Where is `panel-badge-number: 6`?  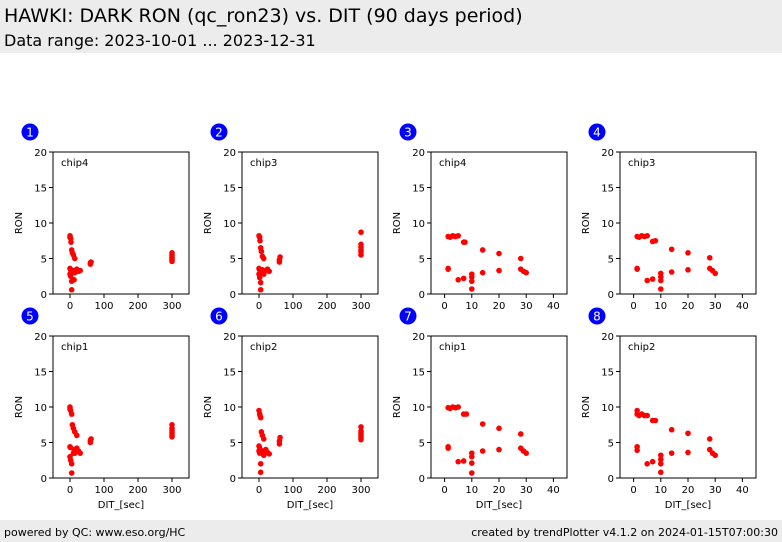
panel-badge-number: 6 is located at coordinates (219, 317).